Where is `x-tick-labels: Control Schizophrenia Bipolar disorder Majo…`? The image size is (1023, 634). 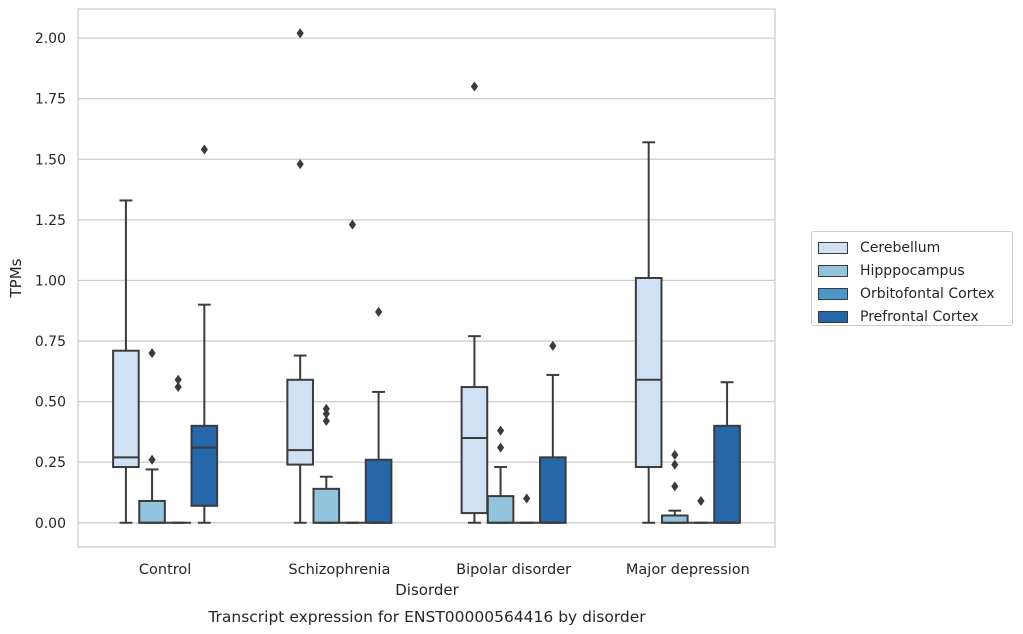
x-tick-labels: Control Schizophrenia Bipolar disorder Majo… is located at coordinates (444, 570).